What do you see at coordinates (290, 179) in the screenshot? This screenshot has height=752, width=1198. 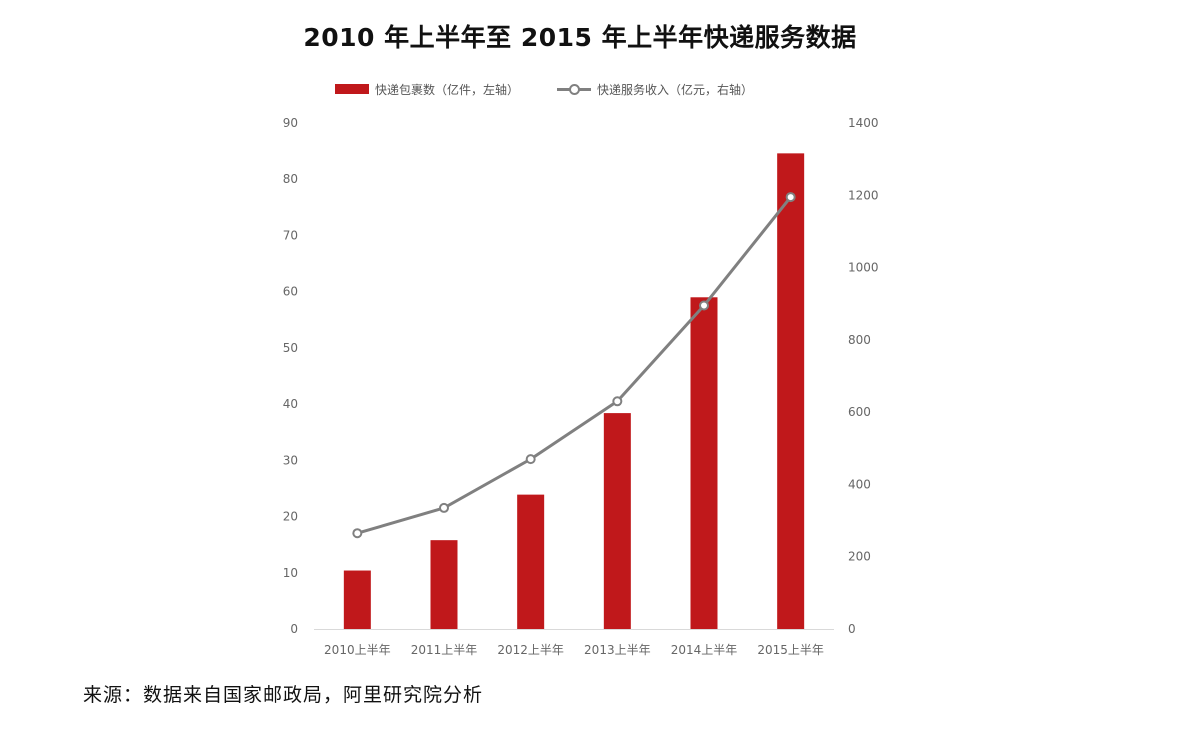 I see `left-axis-tick-label: 80` at bounding box center [290, 179].